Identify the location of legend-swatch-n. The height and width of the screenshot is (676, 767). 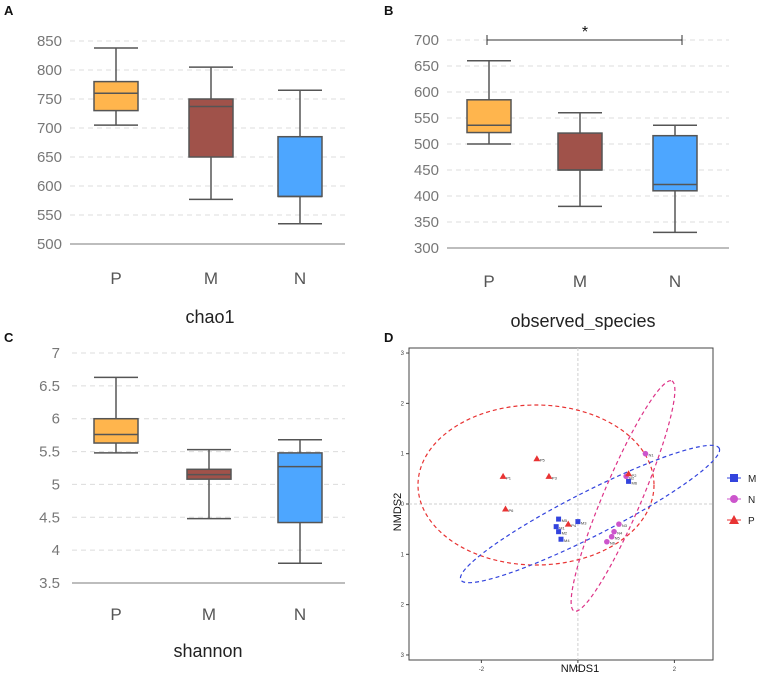
(734, 499).